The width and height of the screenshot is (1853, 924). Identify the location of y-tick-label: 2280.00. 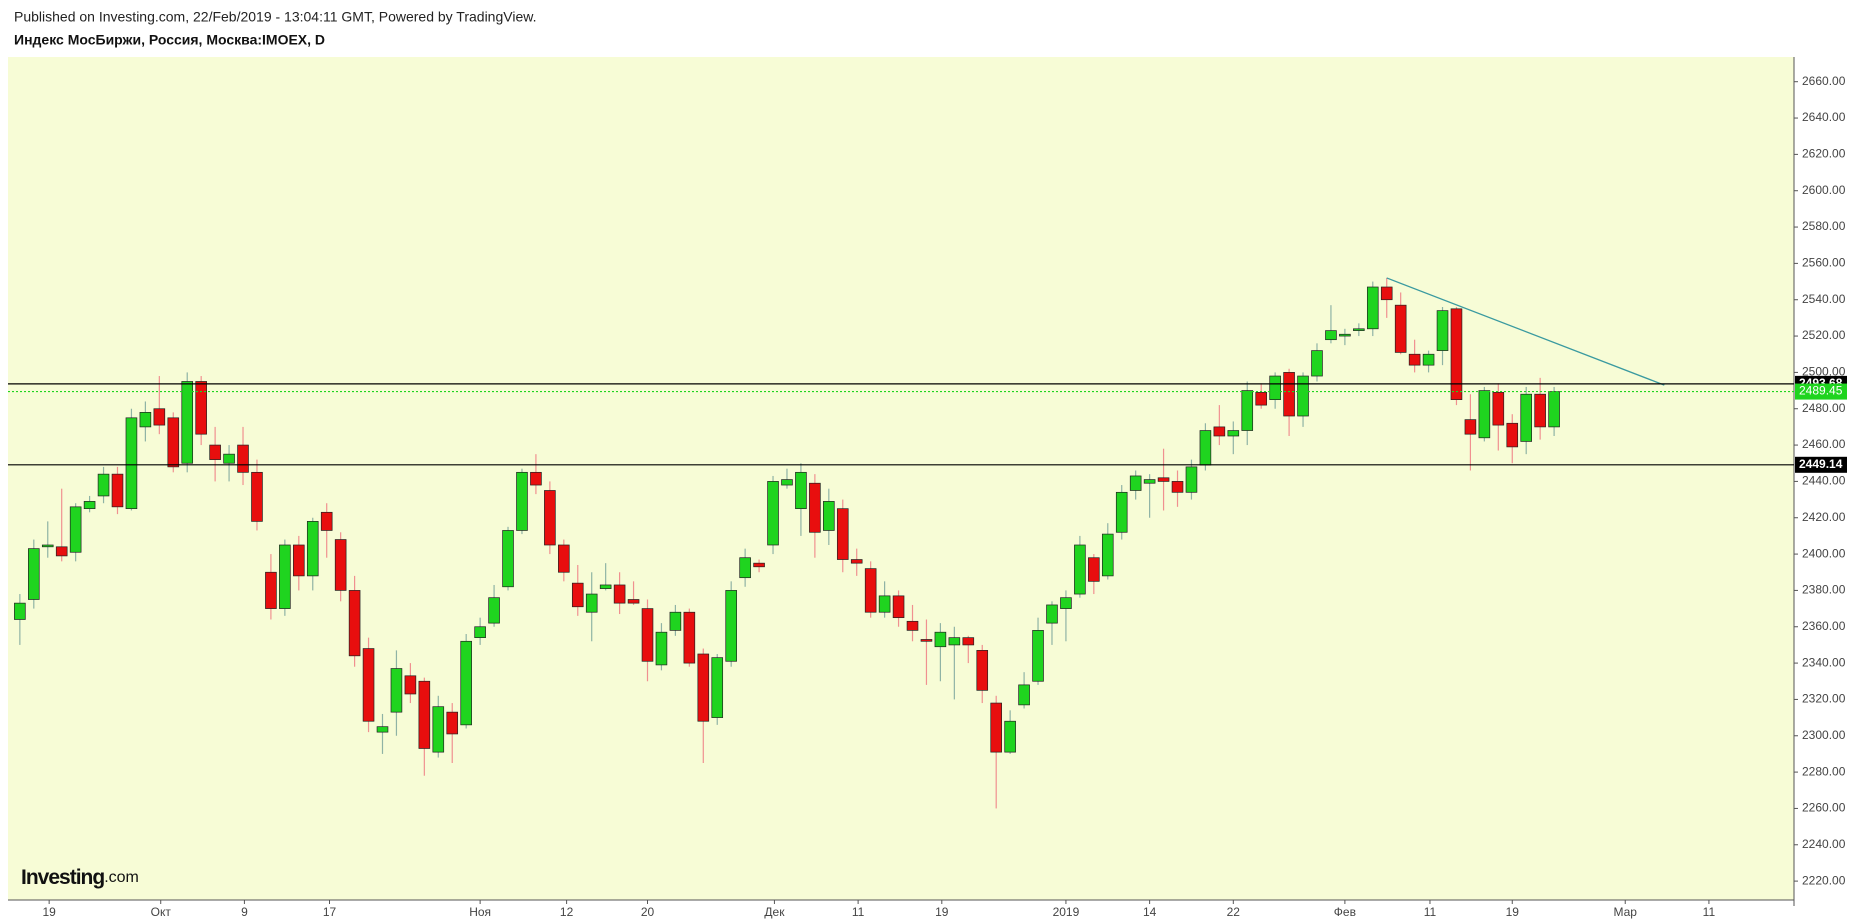
(1824, 771).